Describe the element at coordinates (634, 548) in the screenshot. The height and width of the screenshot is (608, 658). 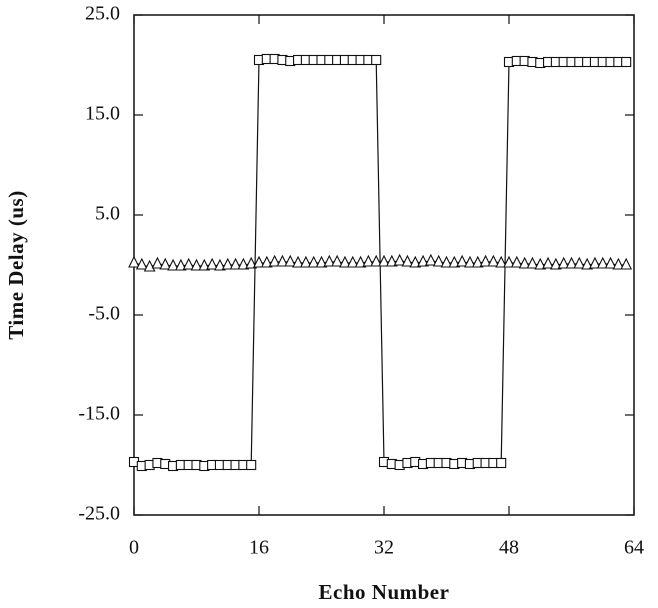
I see `x-tick-label: 64` at that location.